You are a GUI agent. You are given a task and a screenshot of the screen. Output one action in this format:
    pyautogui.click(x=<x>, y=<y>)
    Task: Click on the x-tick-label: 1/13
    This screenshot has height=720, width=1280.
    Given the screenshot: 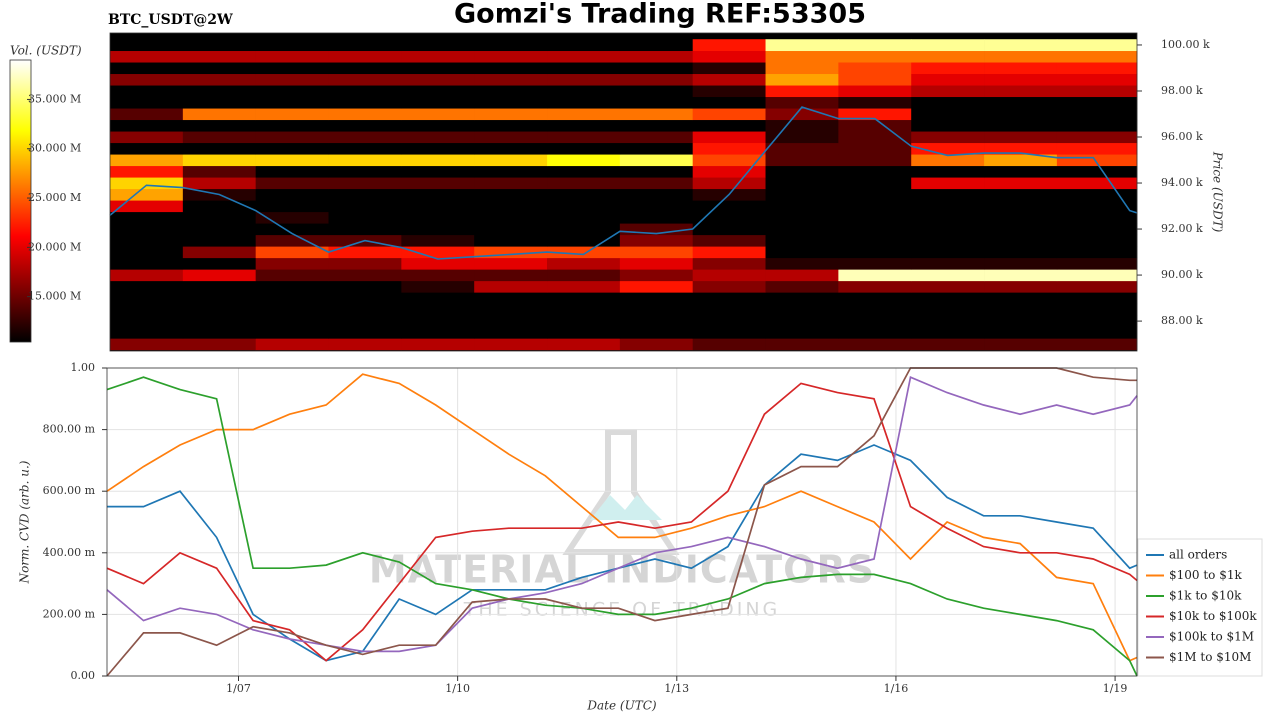 What is the action you would take?
    pyautogui.click(x=676, y=688)
    